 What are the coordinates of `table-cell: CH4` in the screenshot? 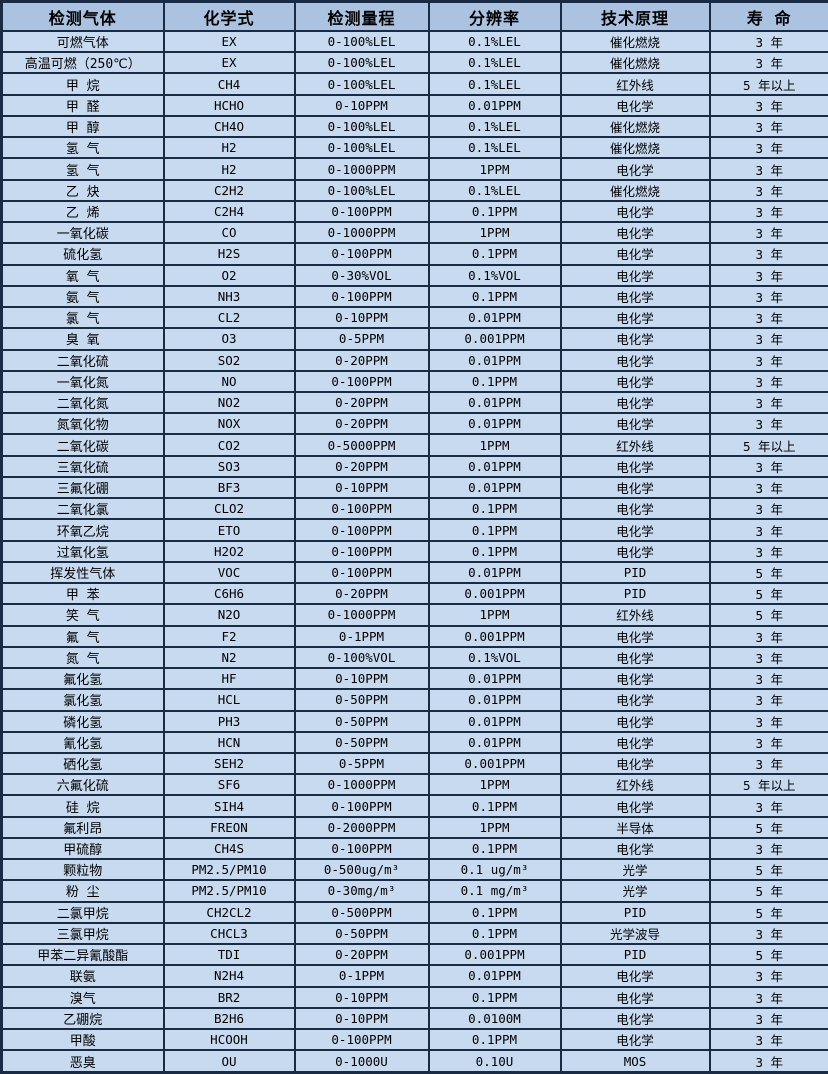 It's located at (229, 84).